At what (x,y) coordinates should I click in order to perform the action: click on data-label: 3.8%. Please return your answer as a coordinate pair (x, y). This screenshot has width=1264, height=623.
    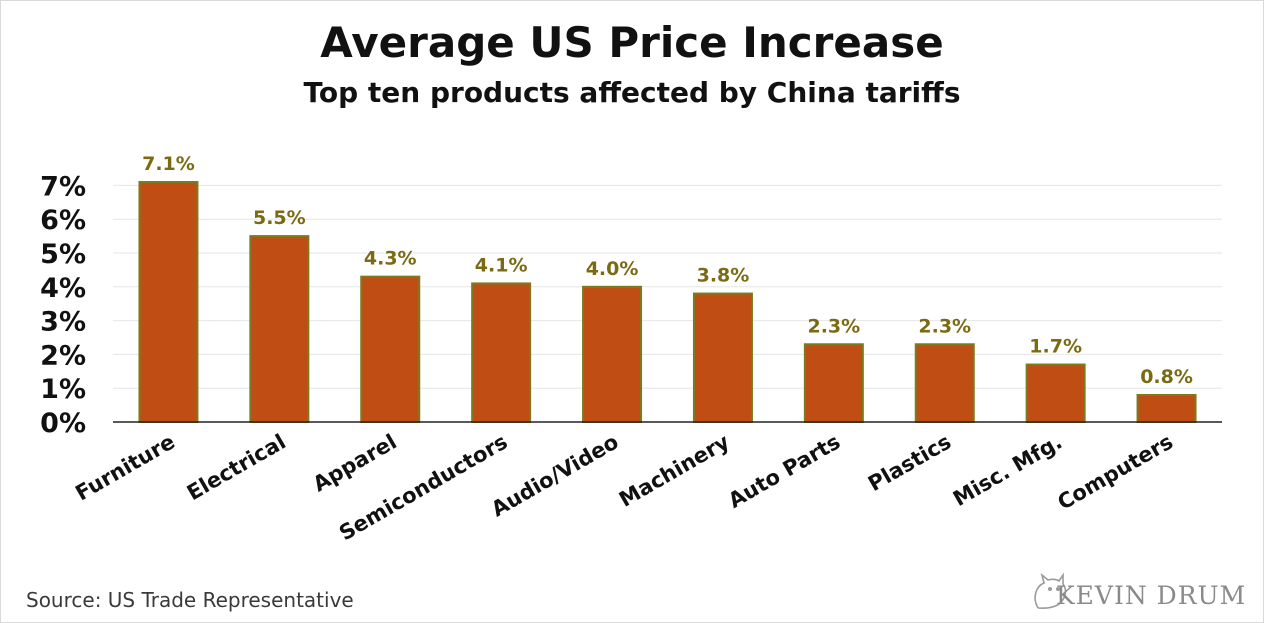
    Looking at the image, I should click on (723, 276).